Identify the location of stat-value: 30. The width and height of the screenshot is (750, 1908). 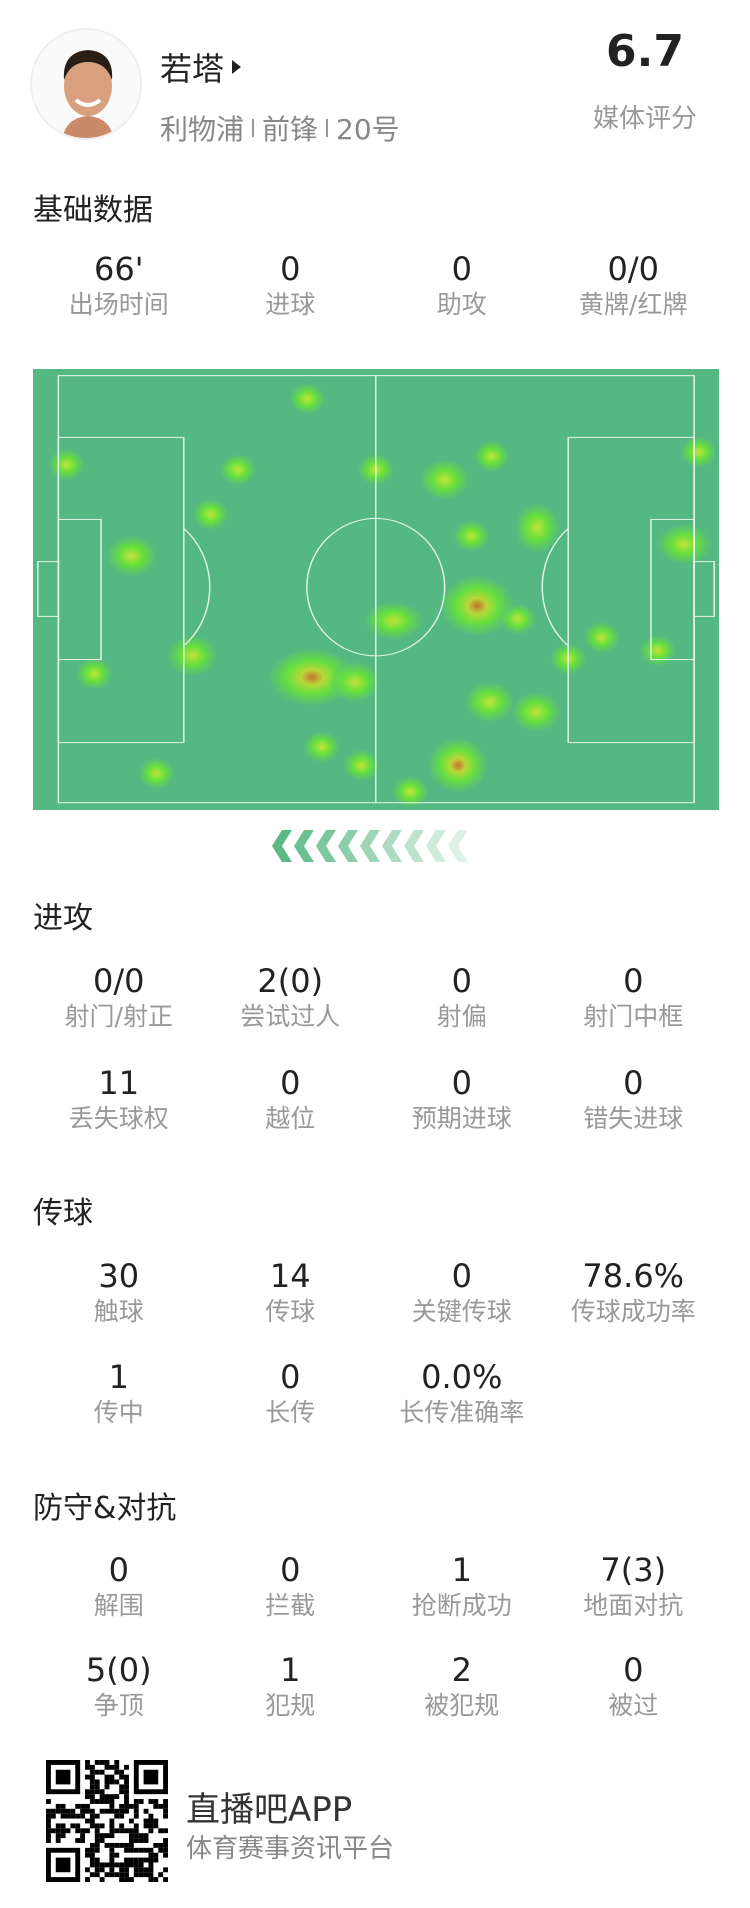
(119, 1276).